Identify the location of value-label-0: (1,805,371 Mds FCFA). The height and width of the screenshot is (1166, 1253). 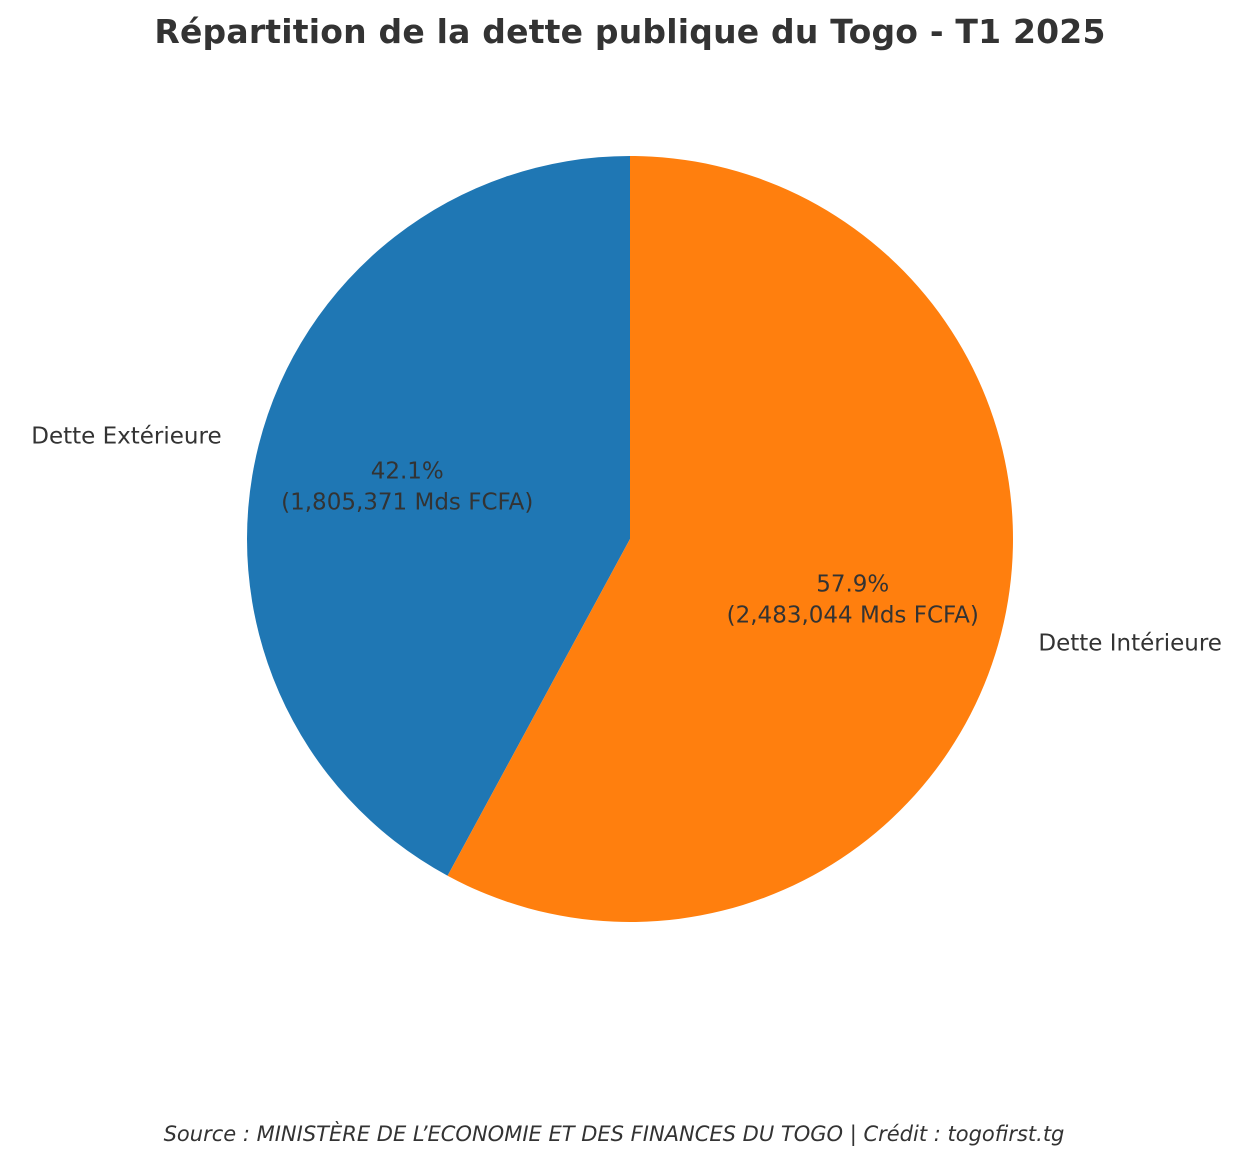
(407, 503).